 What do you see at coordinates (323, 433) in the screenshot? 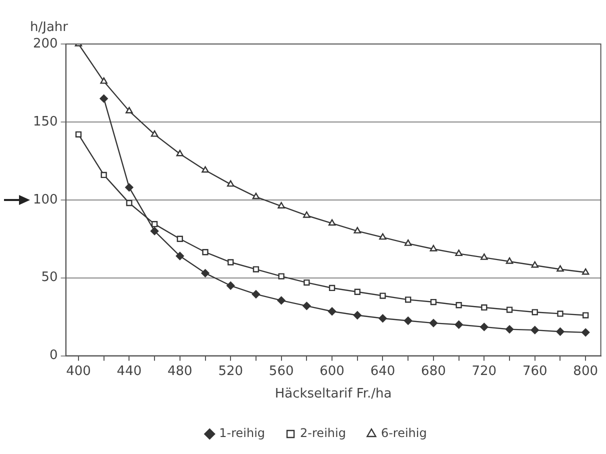
I see `legend-label: 2-reihig` at bounding box center [323, 433].